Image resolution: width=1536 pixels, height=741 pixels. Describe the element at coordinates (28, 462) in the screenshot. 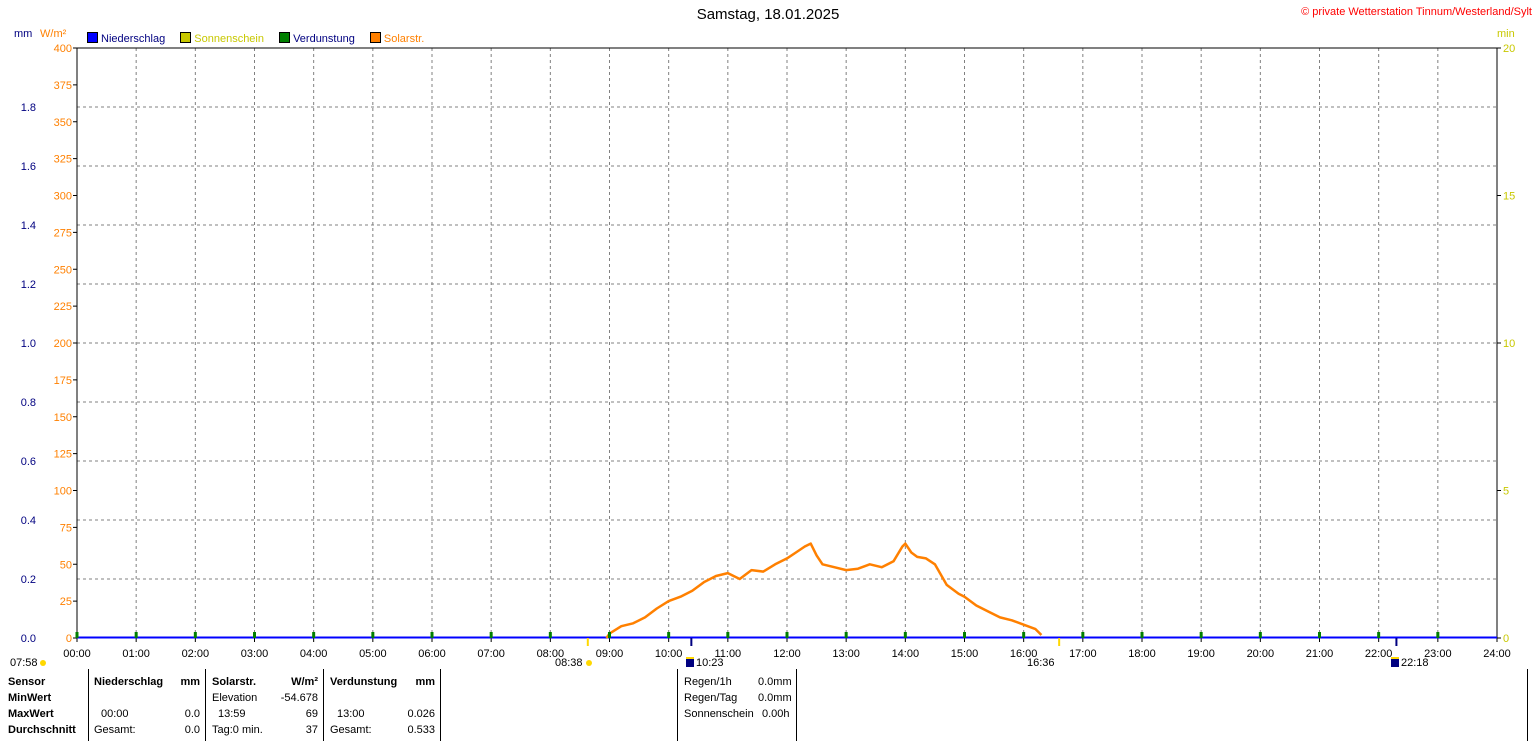

I see `y-tick-label-mm: 0.6` at that location.